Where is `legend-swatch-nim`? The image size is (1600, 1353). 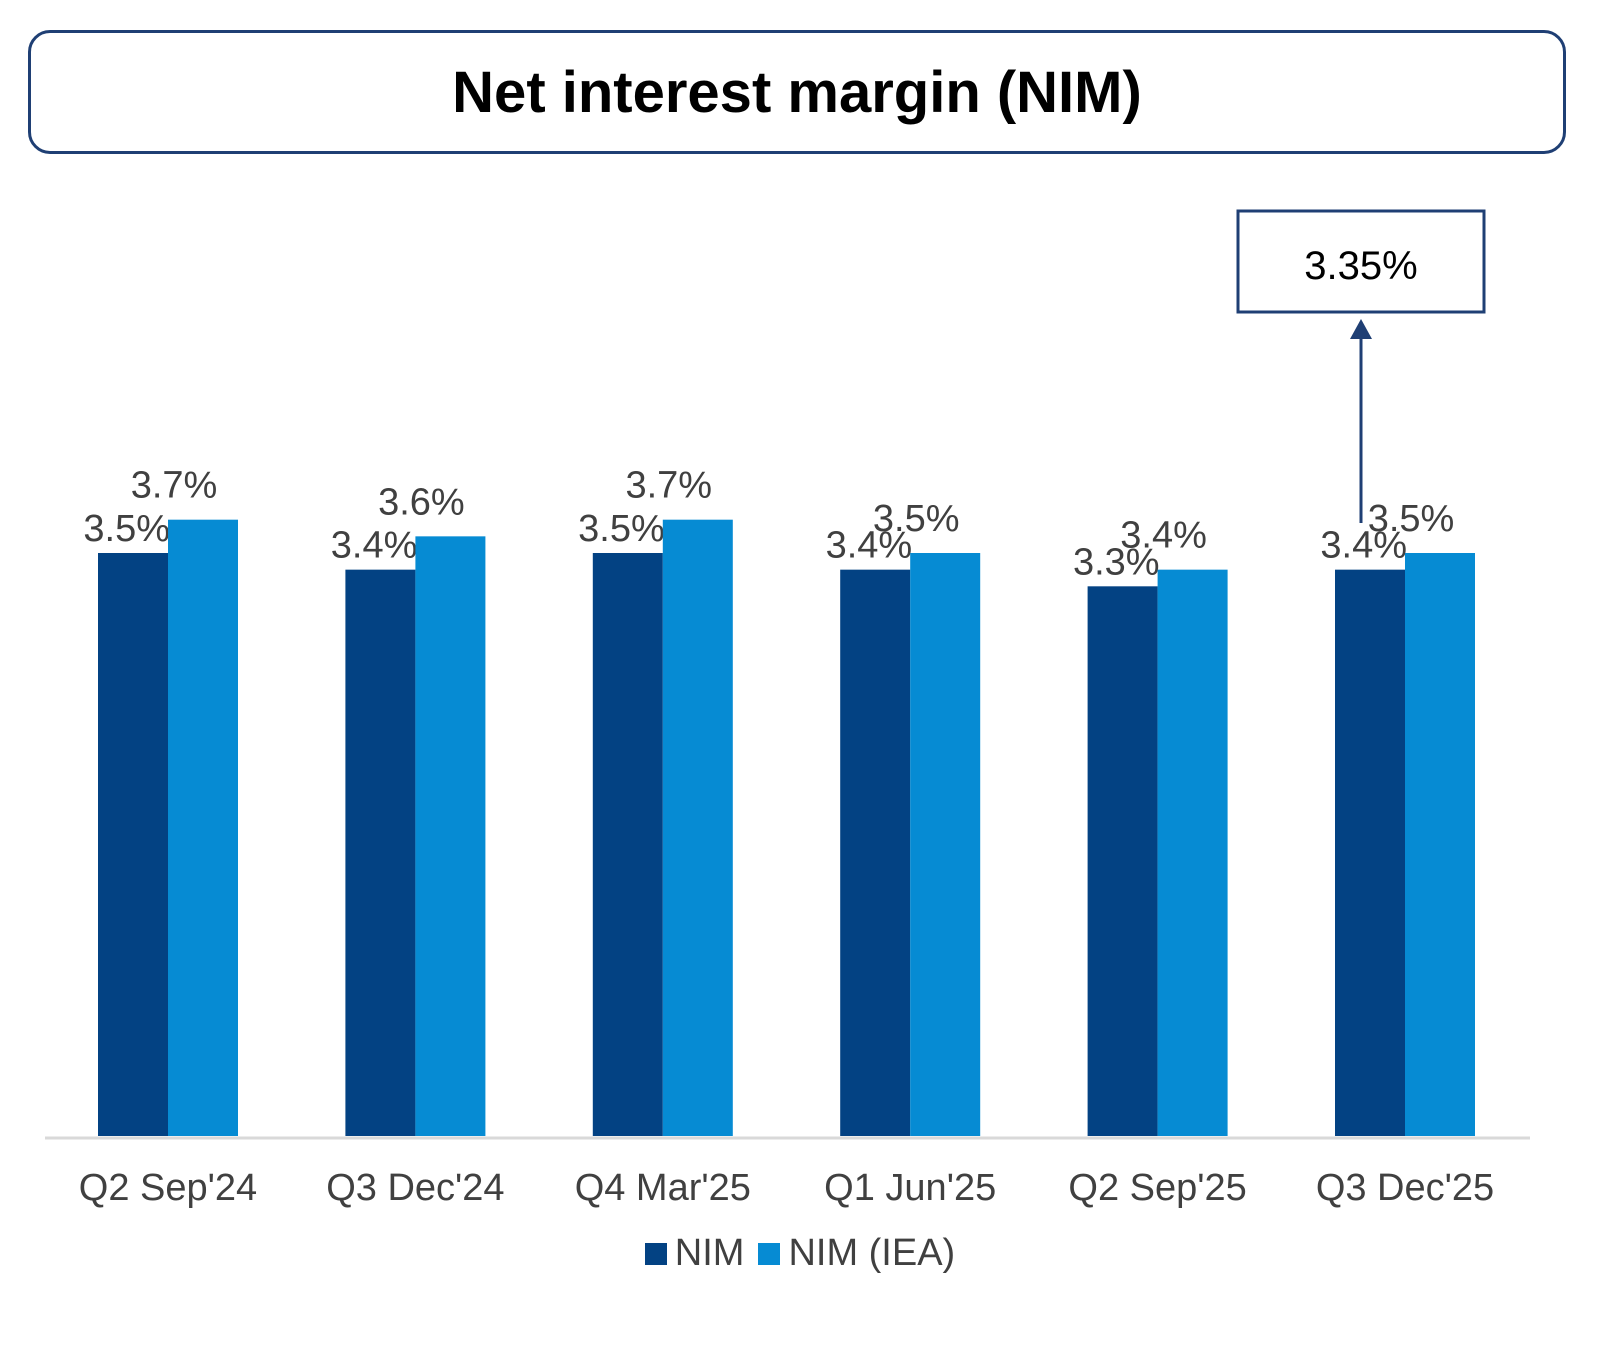
legend-swatch-nim is located at coordinates (655, 1253).